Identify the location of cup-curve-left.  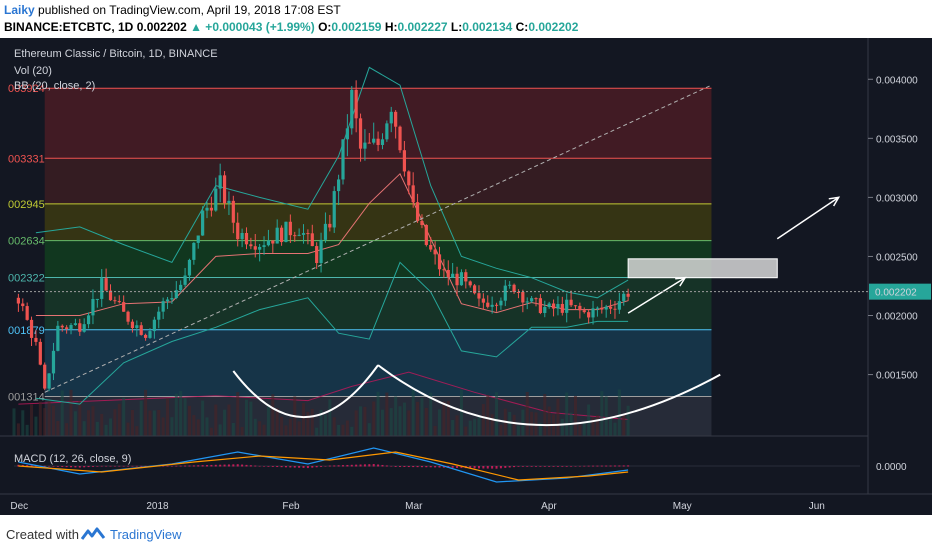
(305, 391).